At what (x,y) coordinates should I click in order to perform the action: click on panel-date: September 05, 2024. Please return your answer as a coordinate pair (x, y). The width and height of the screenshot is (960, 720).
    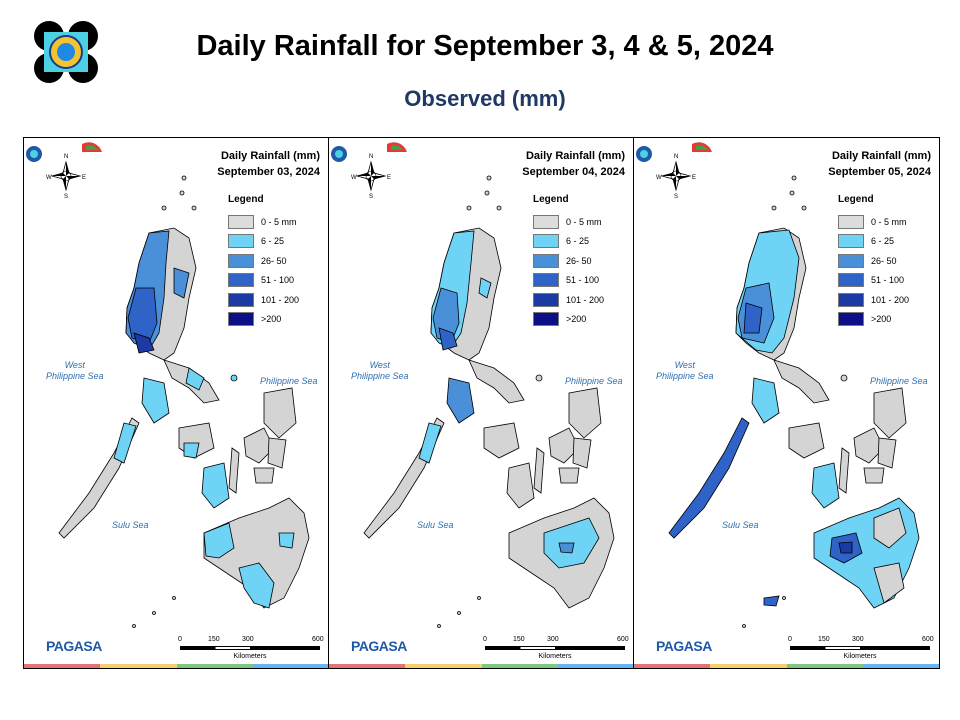
    Looking at the image, I should click on (879, 172).